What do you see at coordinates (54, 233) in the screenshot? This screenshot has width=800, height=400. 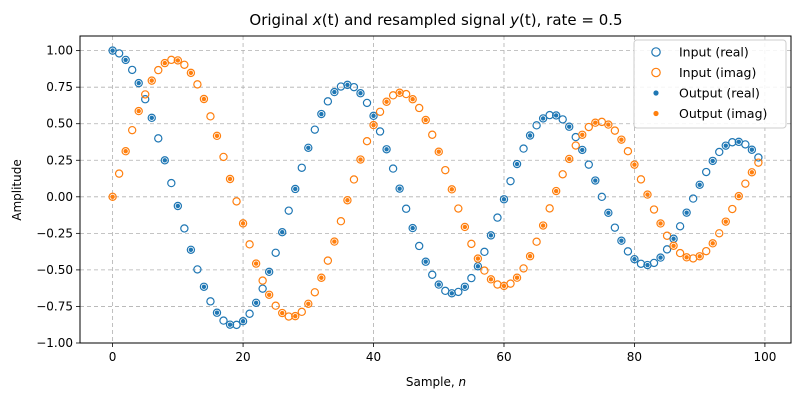 I see `y-tick-label: −0.25` at bounding box center [54, 233].